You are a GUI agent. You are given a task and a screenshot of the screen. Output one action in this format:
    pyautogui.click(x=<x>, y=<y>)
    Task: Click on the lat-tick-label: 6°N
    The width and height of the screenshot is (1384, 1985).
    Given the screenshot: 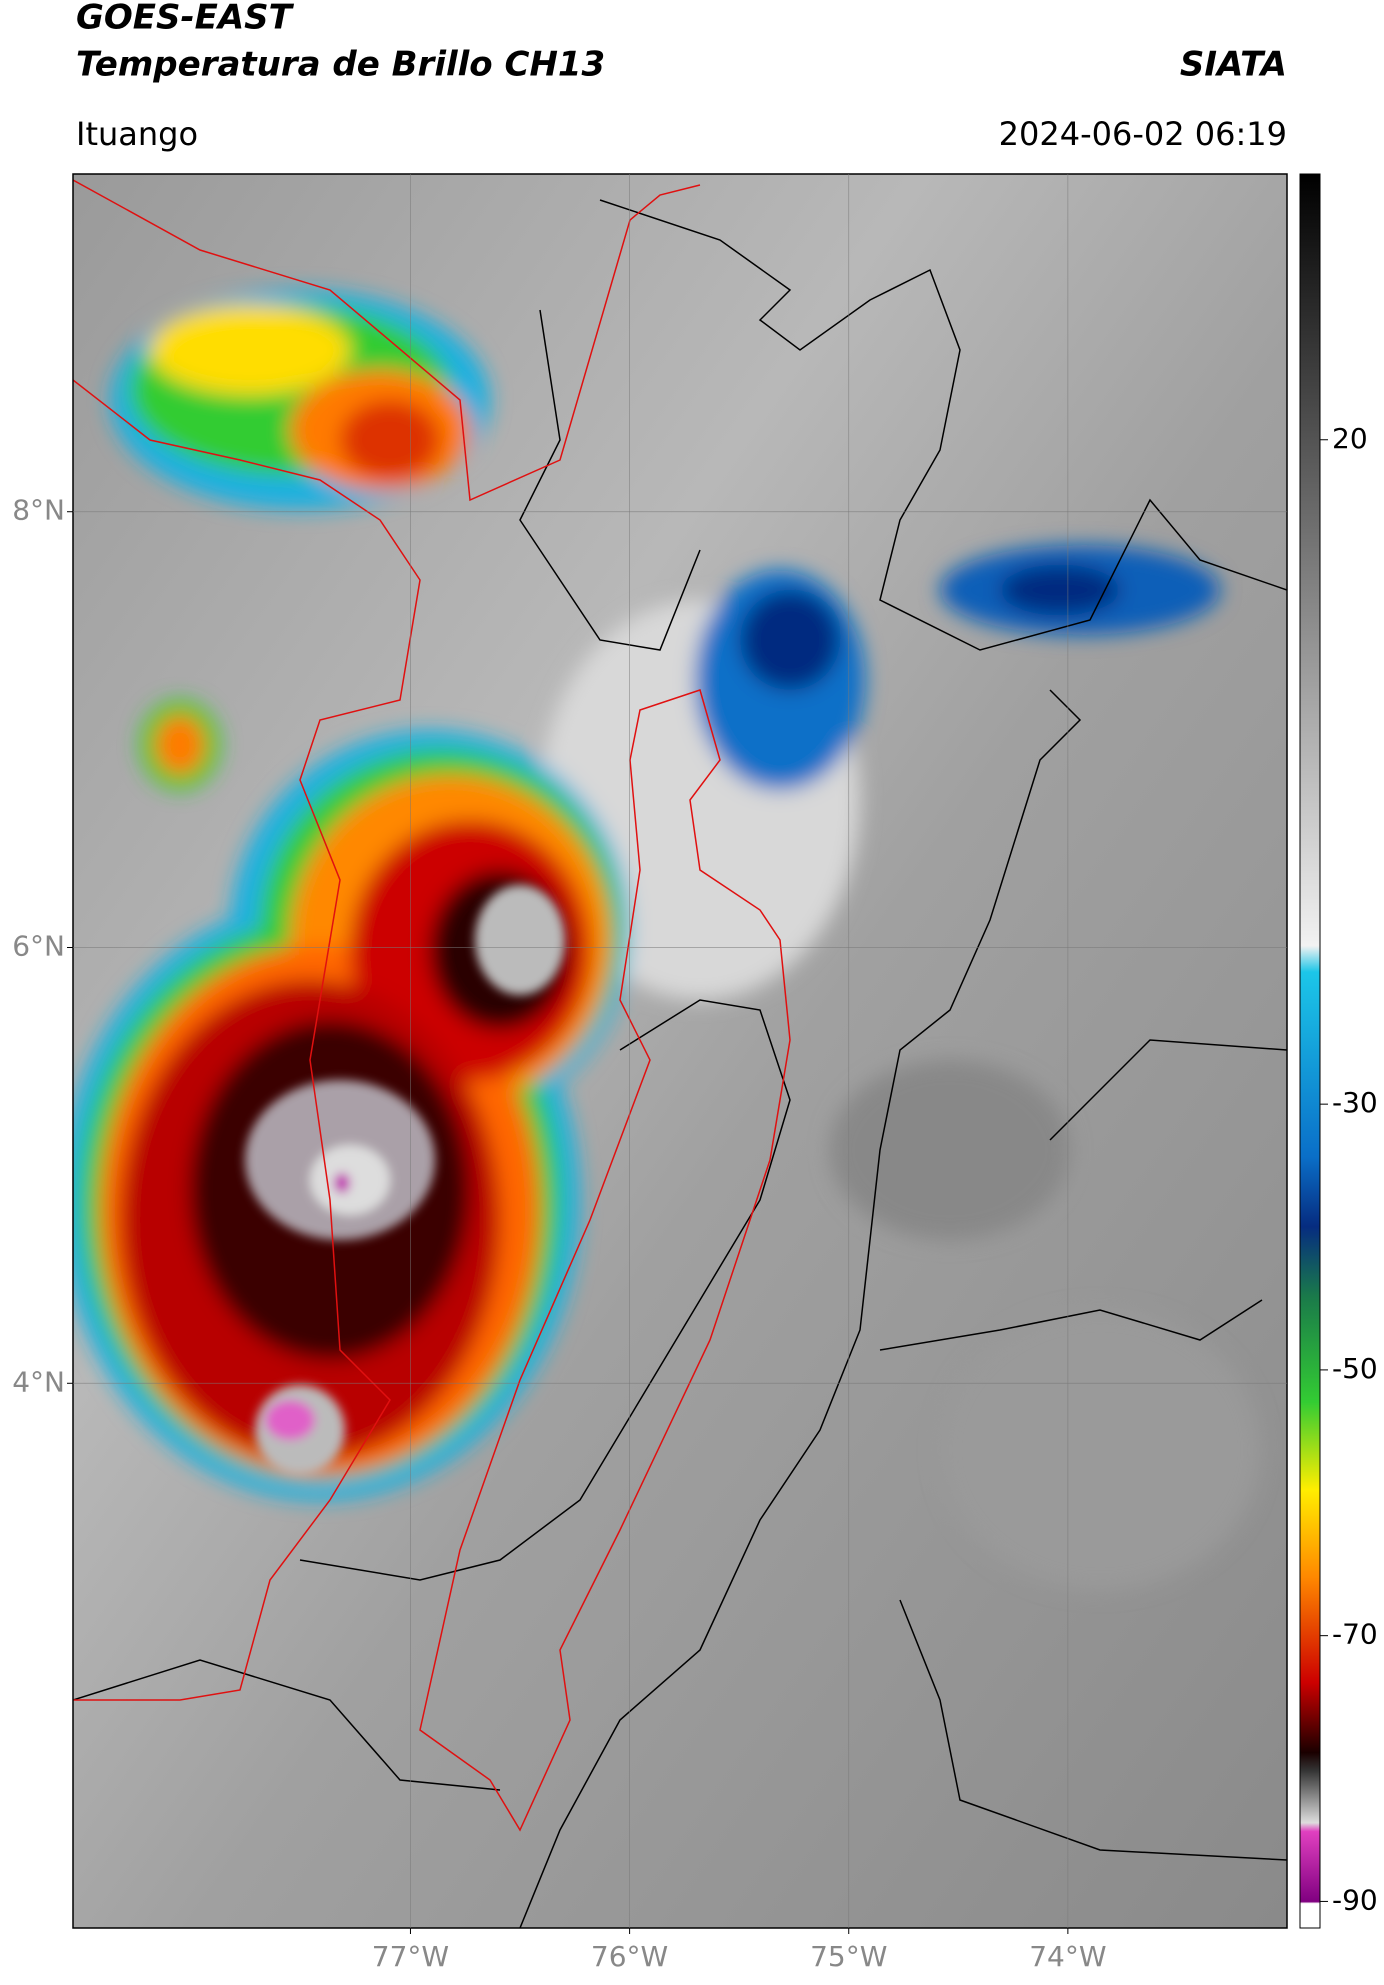 What is the action you would take?
    pyautogui.click(x=38, y=946)
    